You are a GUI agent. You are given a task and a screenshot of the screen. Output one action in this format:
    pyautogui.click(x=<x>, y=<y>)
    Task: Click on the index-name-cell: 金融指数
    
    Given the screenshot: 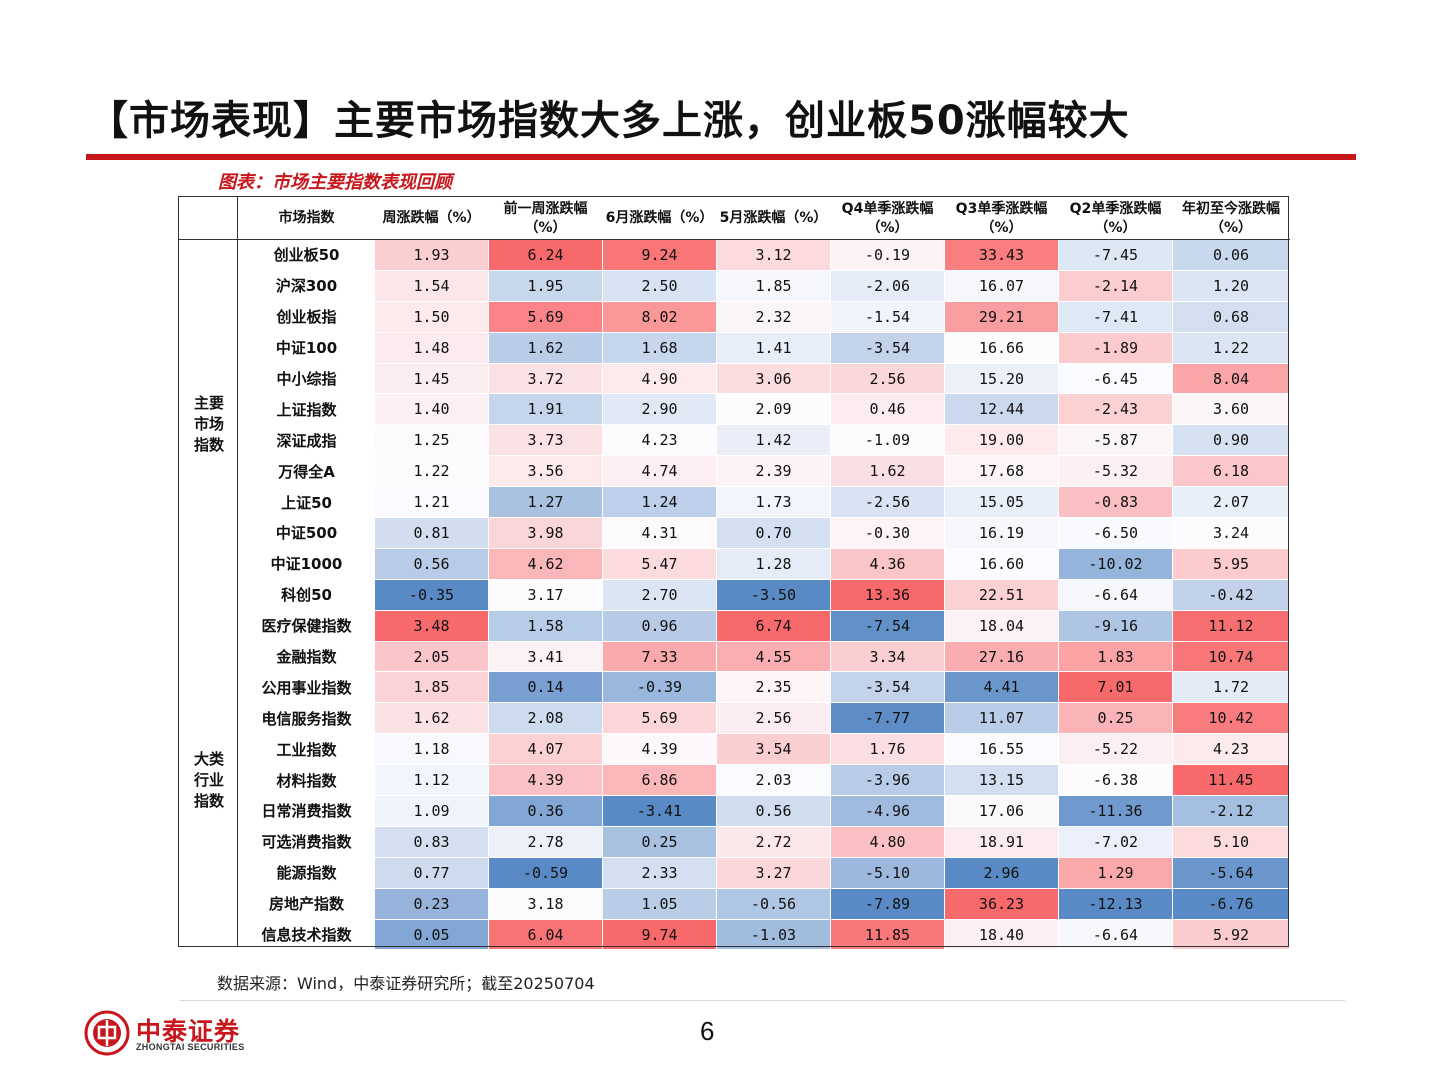 What is the action you would take?
    pyautogui.click(x=306, y=656)
    